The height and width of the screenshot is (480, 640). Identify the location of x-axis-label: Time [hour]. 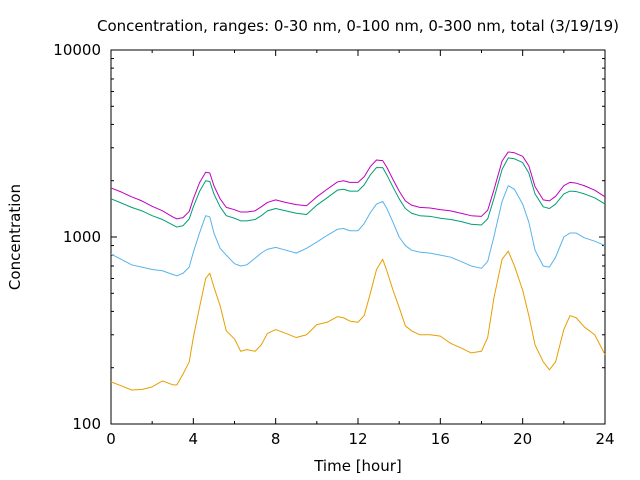
(357, 466).